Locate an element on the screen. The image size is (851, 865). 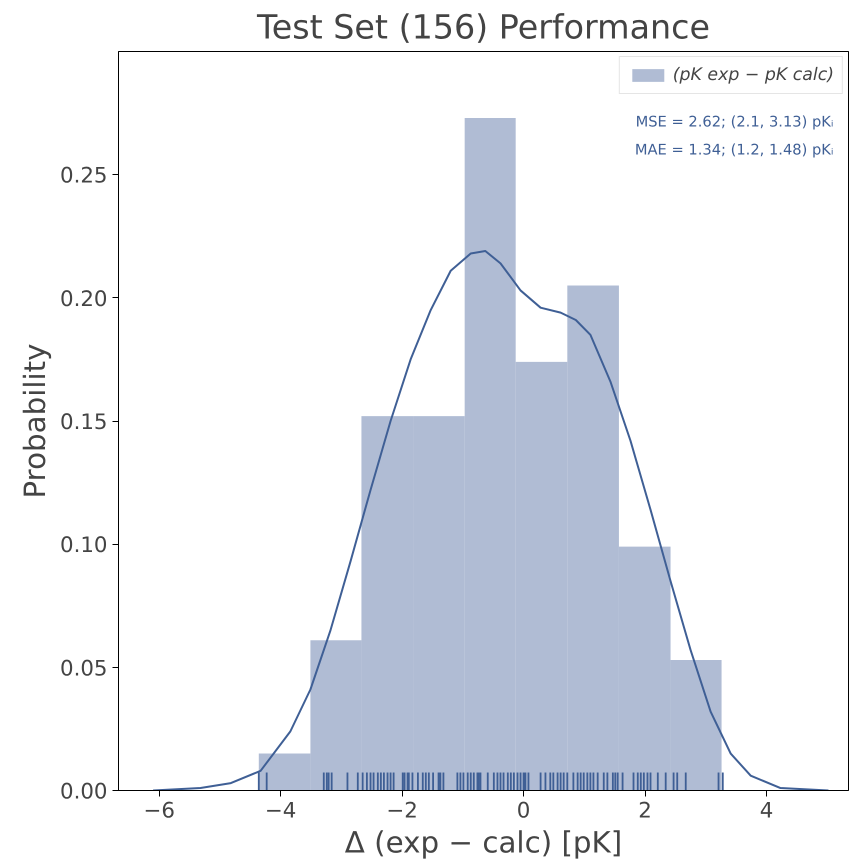
y-tick-label: 0.25 is located at coordinates (84, 176).